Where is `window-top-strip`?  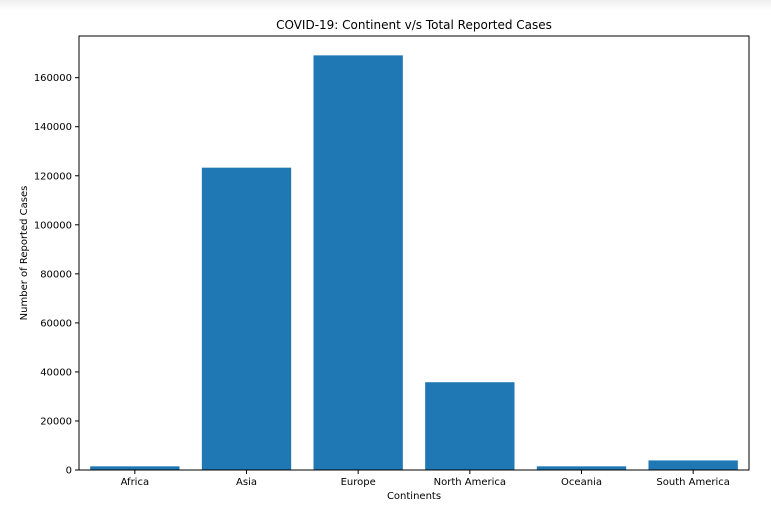 window-top-strip is located at coordinates (385, 5).